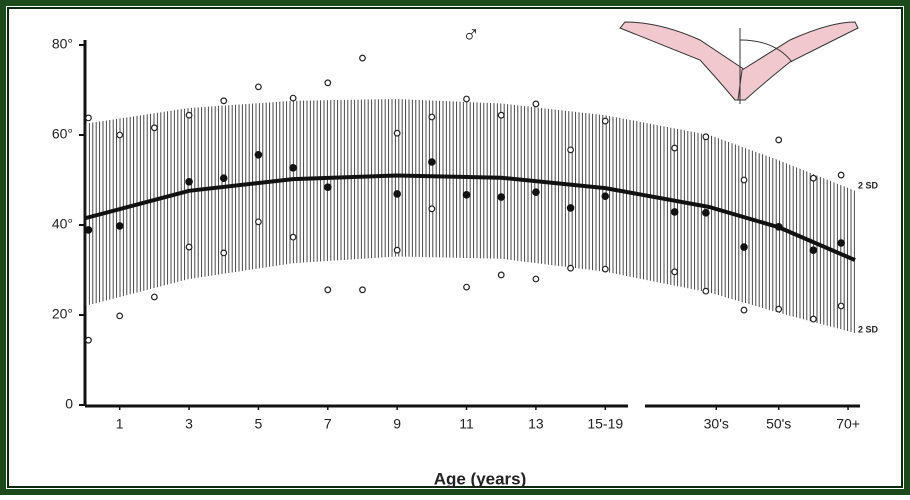 Image resolution: width=910 pixels, height=500 pixels. I want to click on illustration, so click(739, 62).